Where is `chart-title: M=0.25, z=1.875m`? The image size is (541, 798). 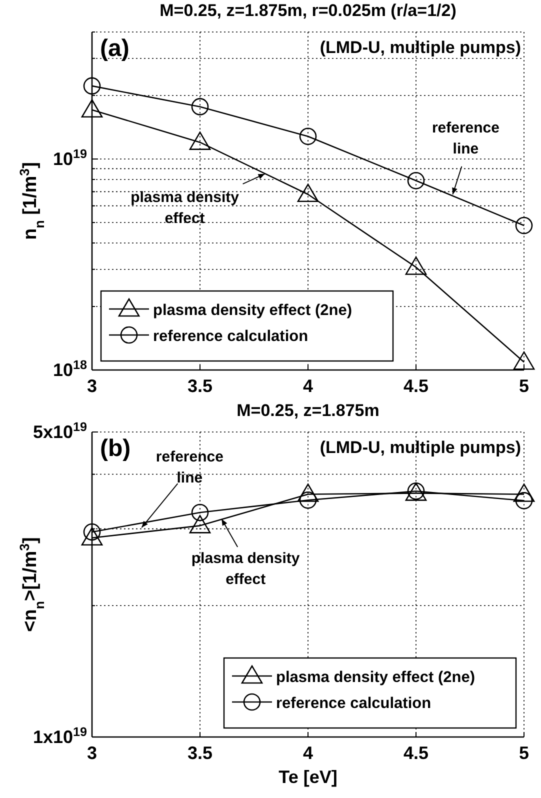
chart-title: M=0.25, z=1.875m is located at coordinates (308, 410).